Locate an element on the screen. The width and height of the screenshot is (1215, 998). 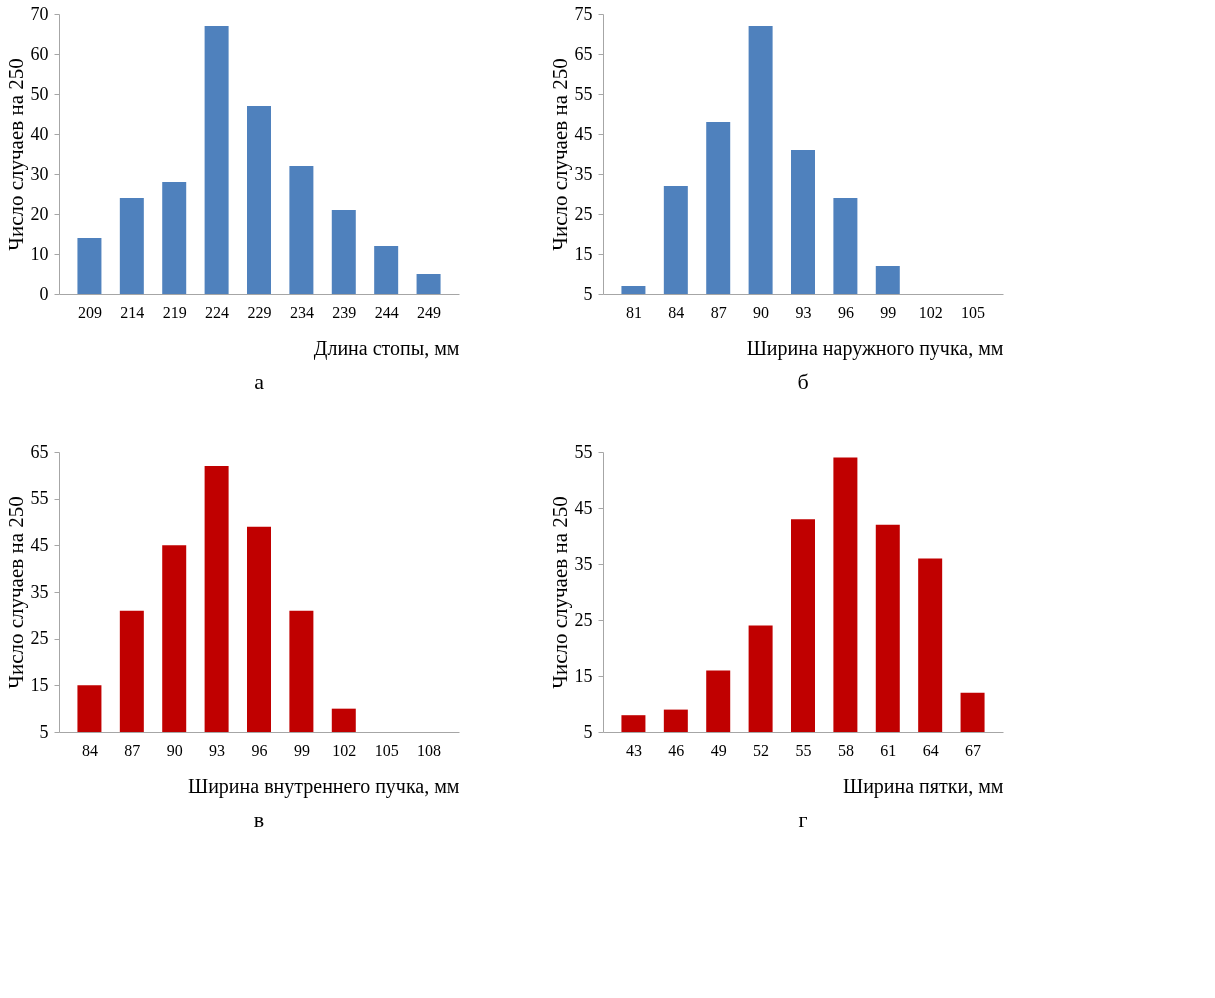
x-tick-label: 81 is located at coordinates (633, 312).